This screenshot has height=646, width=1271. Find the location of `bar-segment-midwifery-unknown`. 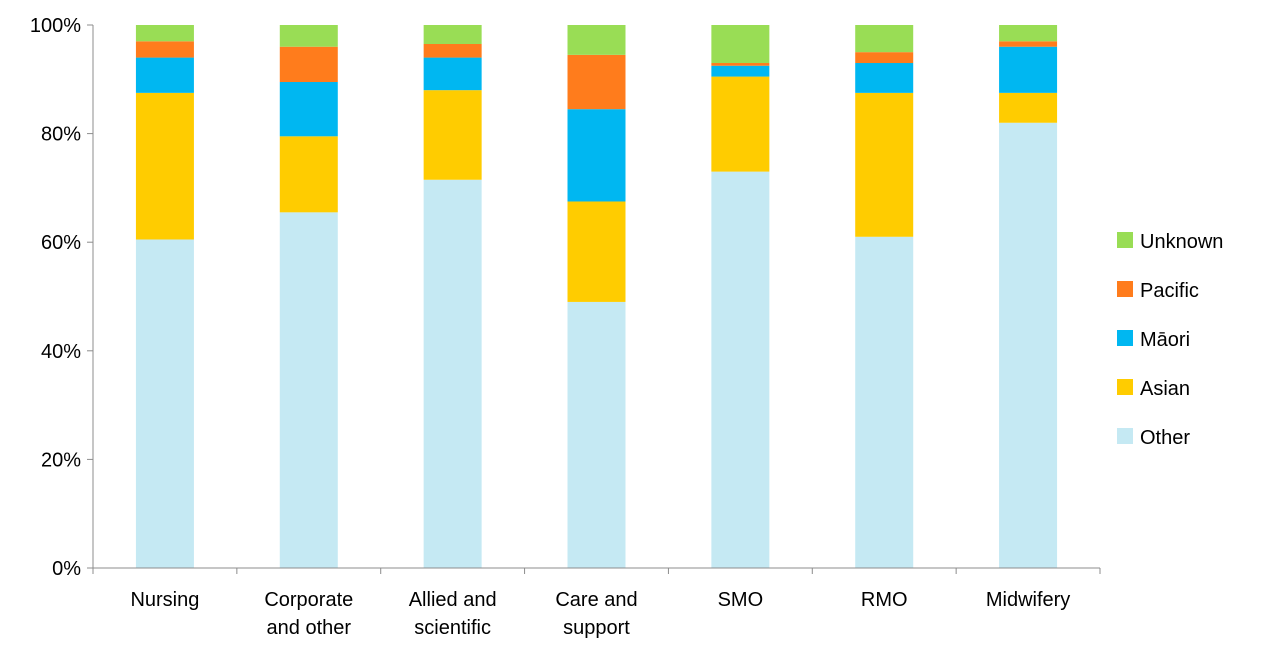

bar-segment-midwifery-unknown is located at coordinates (1028, 33).